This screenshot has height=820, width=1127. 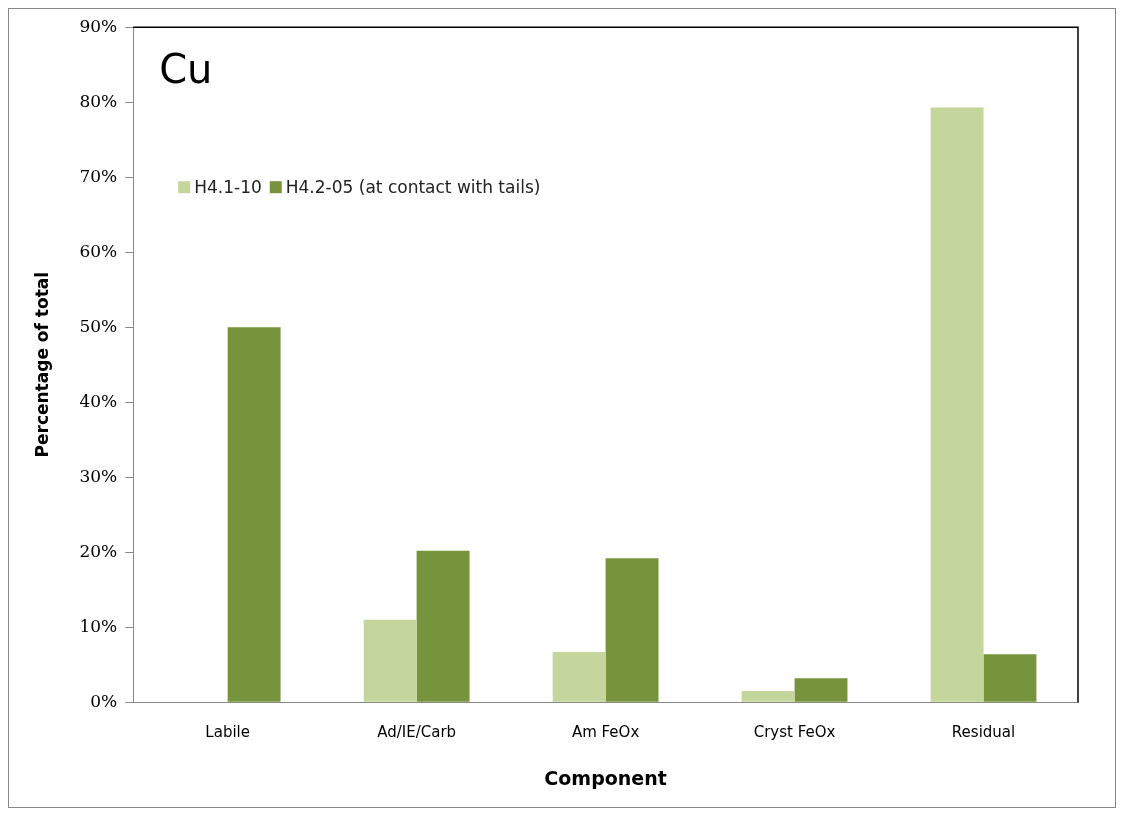 What do you see at coordinates (794, 732) in the screenshot?
I see `x-tick-label: Cryst FeOx` at bounding box center [794, 732].